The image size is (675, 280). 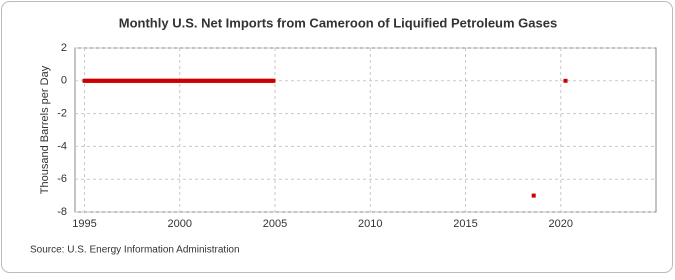 What do you see at coordinates (64, 48) in the screenshot?
I see `y-tick-label: 2` at bounding box center [64, 48].